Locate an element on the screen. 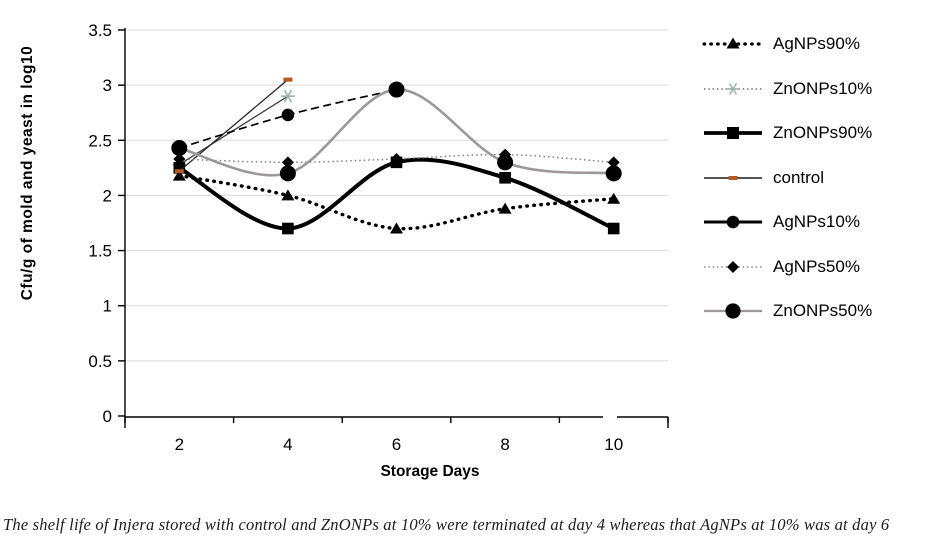 The width and height of the screenshot is (952, 547). legend-item-agnps90: AgNPs90% is located at coordinates (787, 44).